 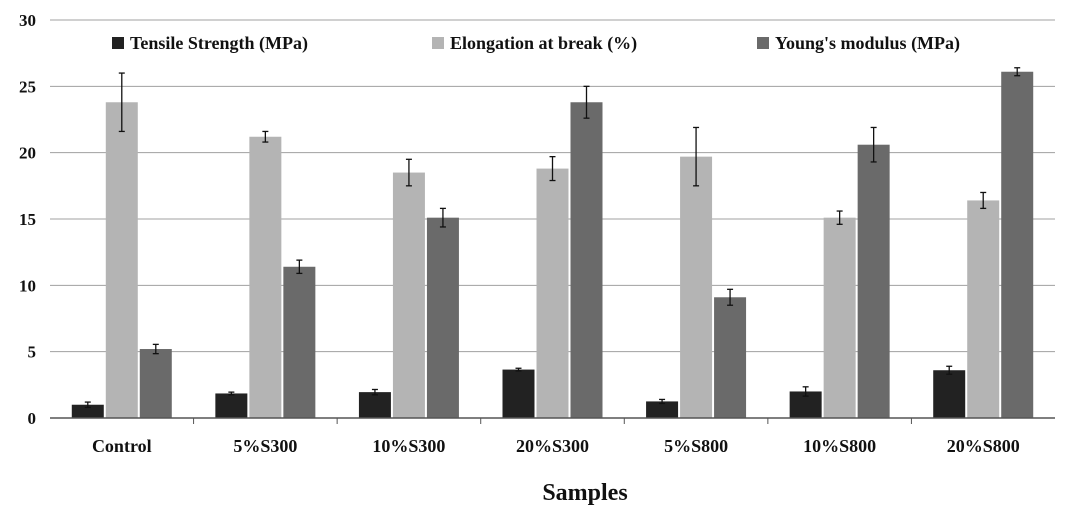 What do you see at coordinates (219, 43) in the screenshot?
I see `legend-label: Tensile Strength (MPa)` at bounding box center [219, 43].